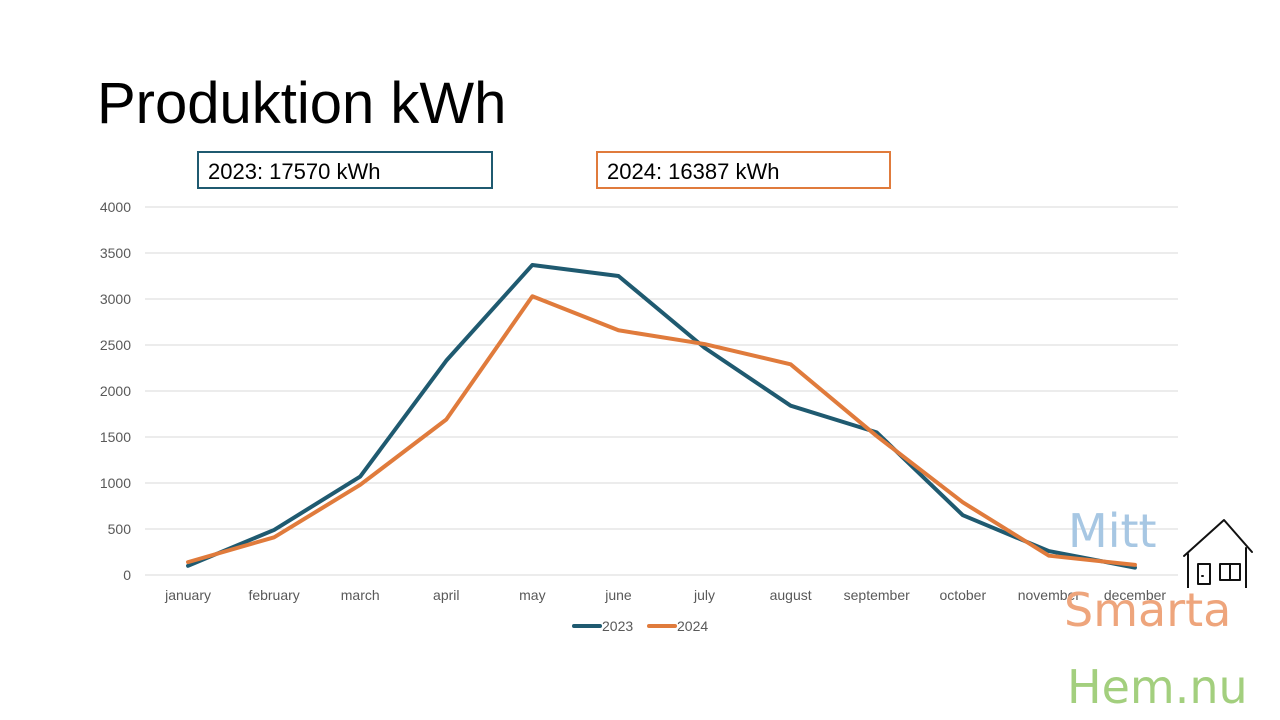 The width and height of the screenshot is (1280, 720). What do you see at coordinates (115, 483) in the screenshot?
I see `y-tick-label: 1000` at bounding box center [115, 483].